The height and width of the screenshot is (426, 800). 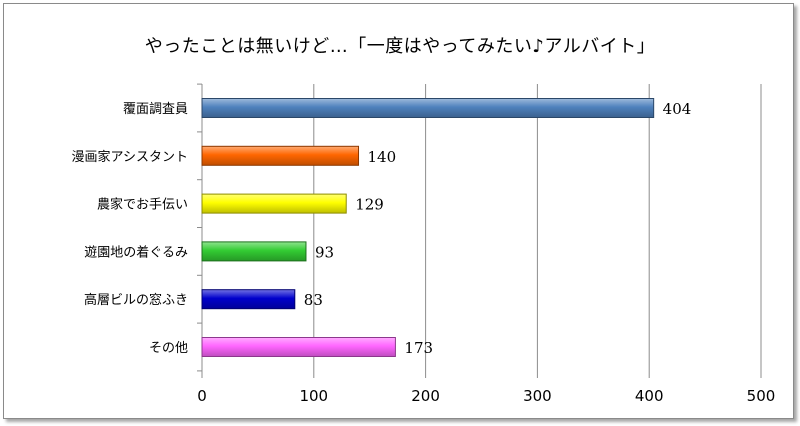 I want to click on x-tick-label: 100, so click(x=313, y=396).